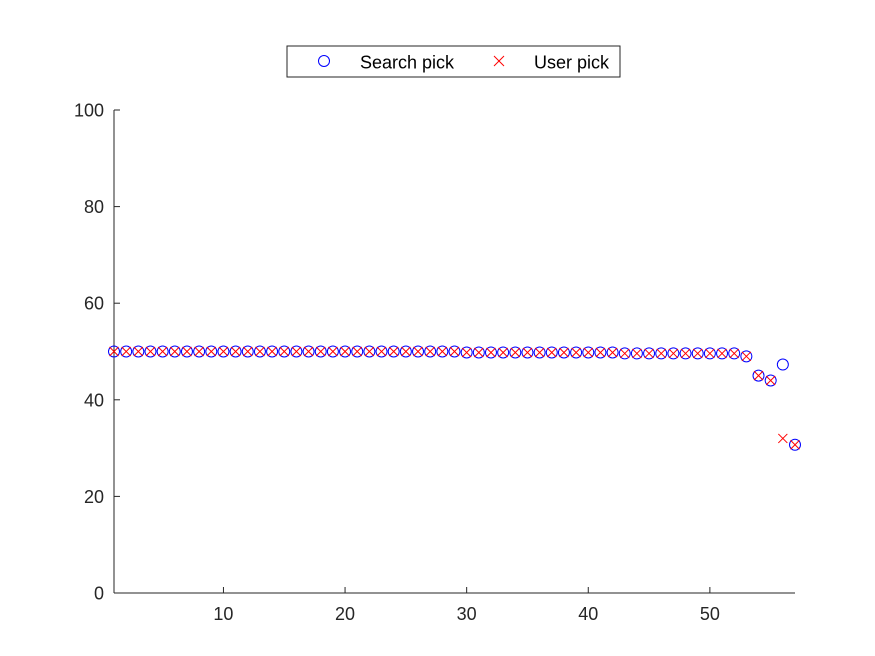 This screenshot has height=656, width=875. What do you see at coordinates (345, 614) in the screenshot?
I see `x-tick-label: 20` at bounding box center [345, 614].